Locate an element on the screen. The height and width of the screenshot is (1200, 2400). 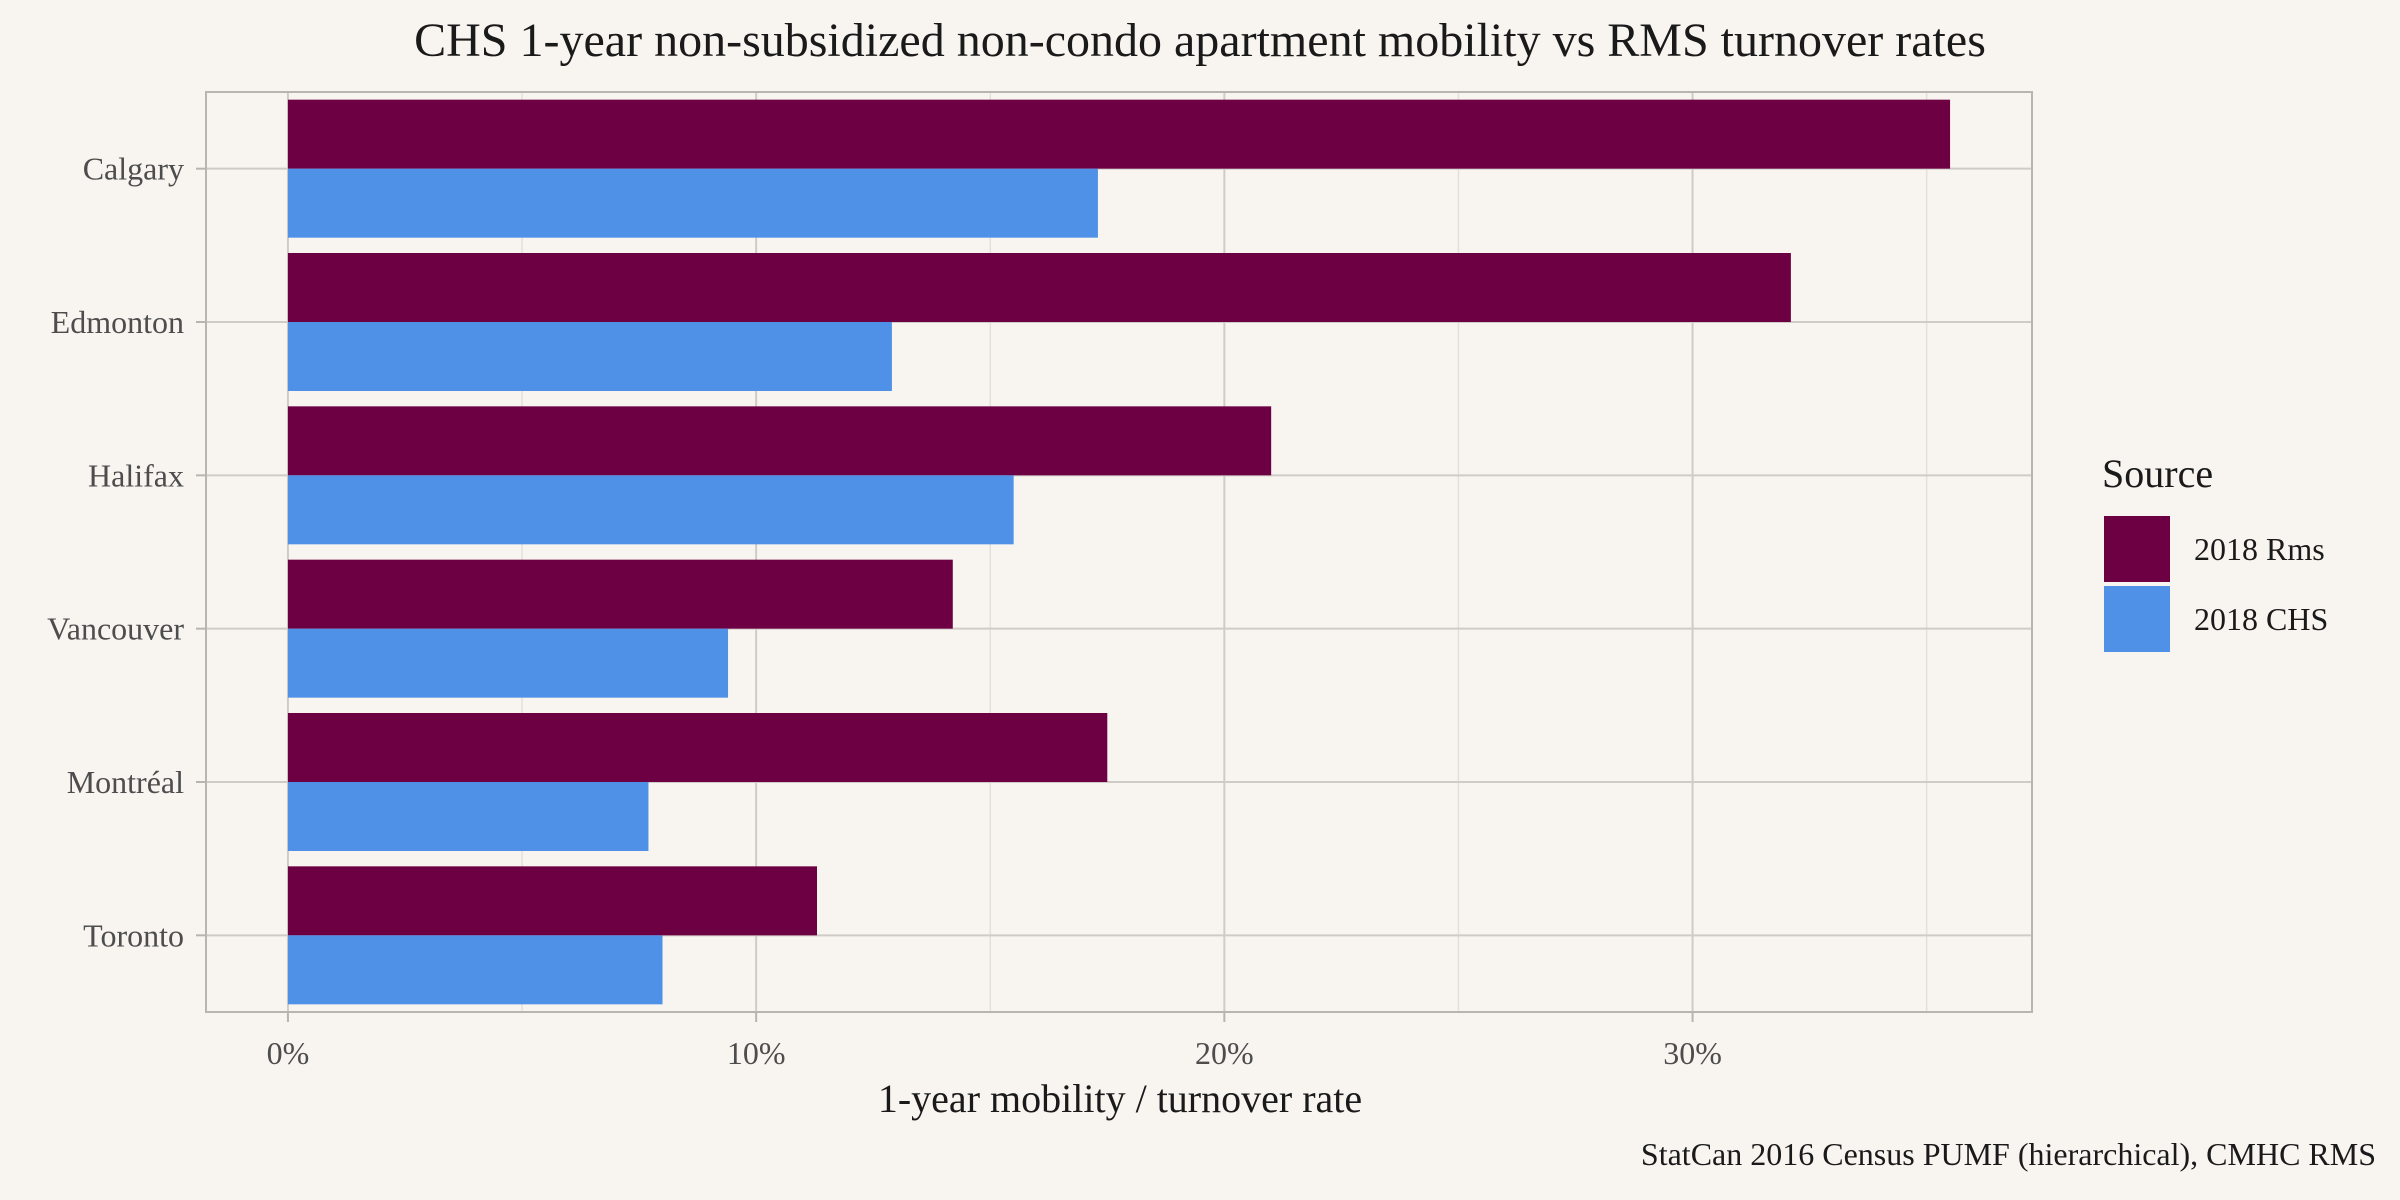
y-tick-label: Montréal is located at coordinates (125, 782).